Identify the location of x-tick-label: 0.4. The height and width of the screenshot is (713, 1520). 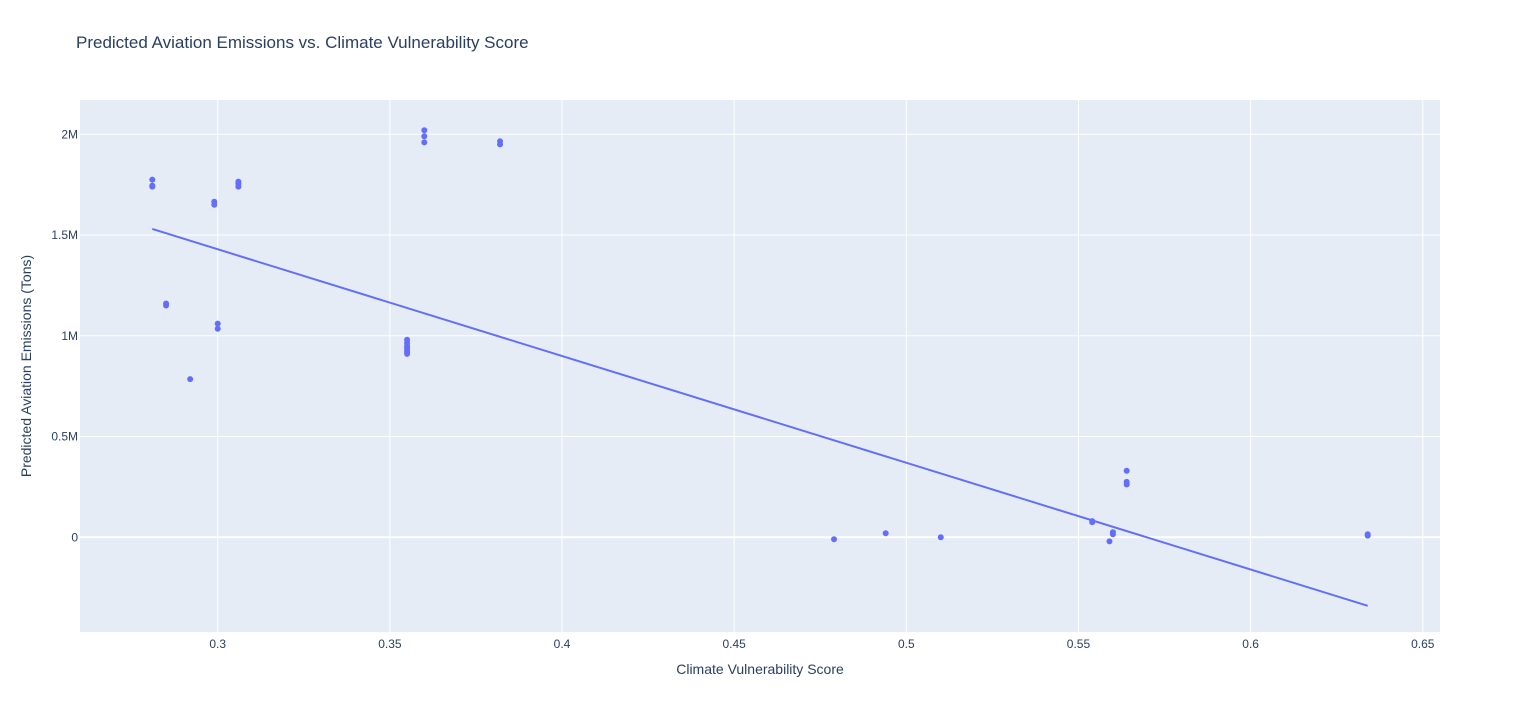
(562, 644).